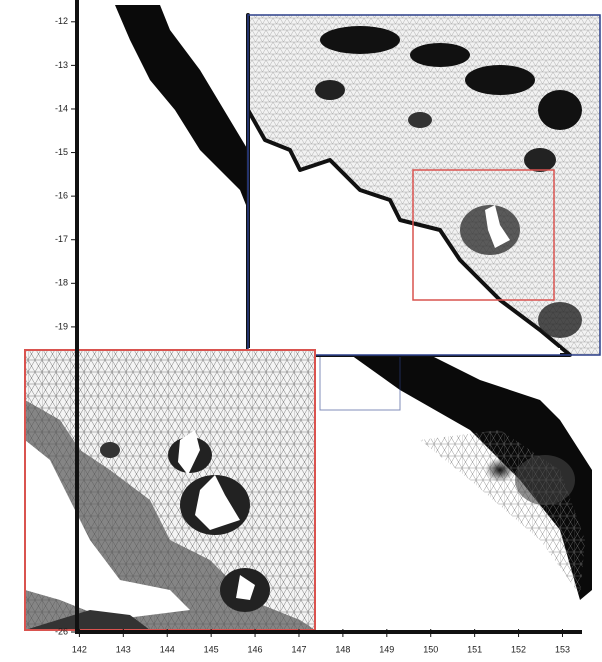 The height and width of the screenshot is (662, 602). I want to click on x-tick-label: 146, so click(255, 649).